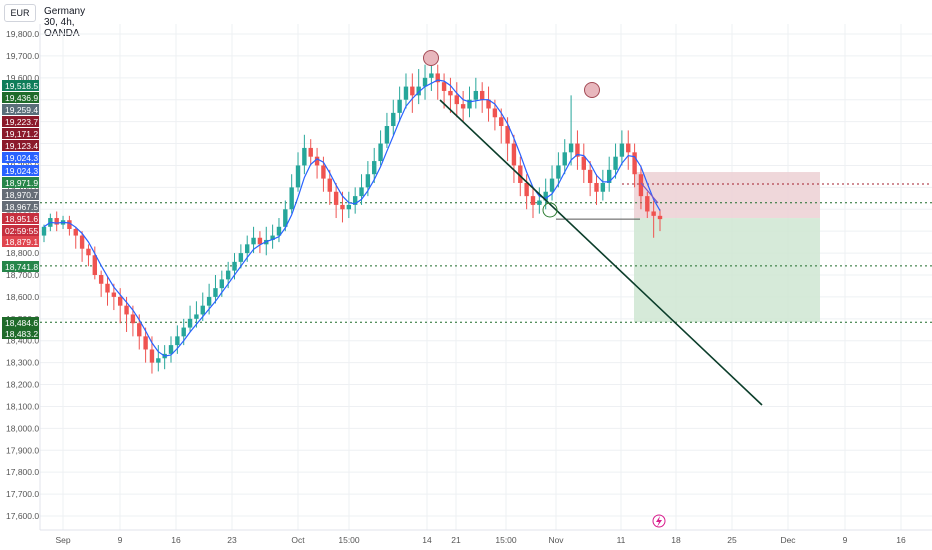  I want to click on y-tick-label: 19,700.0, so click(22, 56).